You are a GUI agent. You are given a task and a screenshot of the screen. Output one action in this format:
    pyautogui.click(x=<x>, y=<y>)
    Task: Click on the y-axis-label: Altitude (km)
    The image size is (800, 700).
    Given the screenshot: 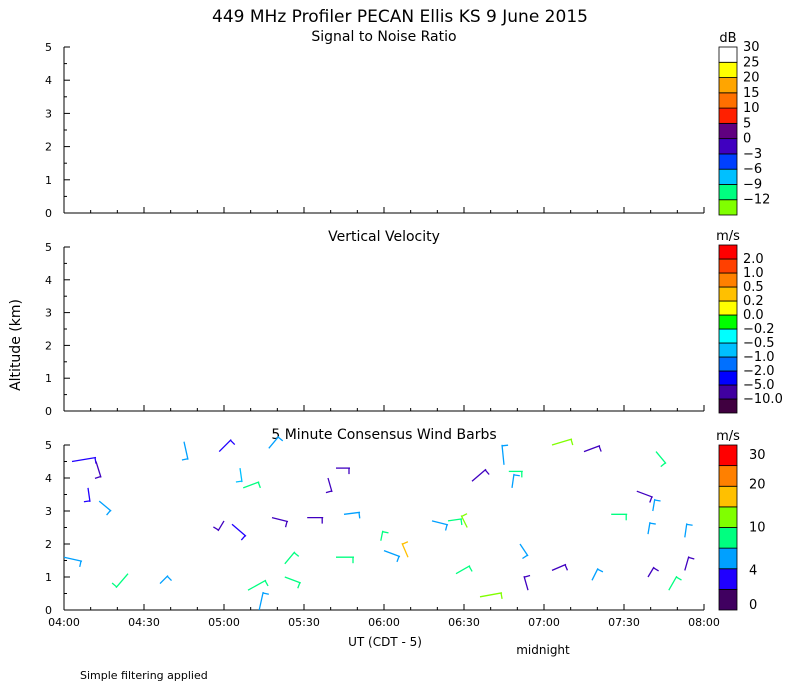 What is the action you would take?
    pyautogui.click(x=16, y=345)
    